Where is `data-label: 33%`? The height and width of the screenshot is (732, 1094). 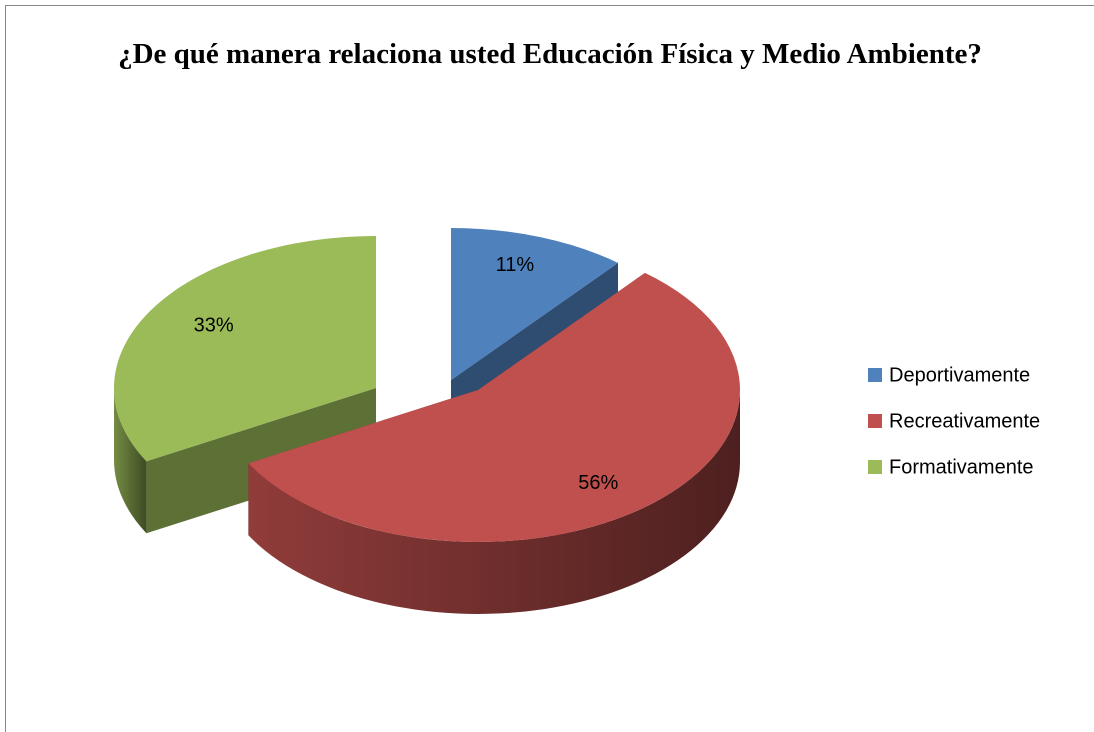
data-label: 33% is located at coordinates (214, 325).